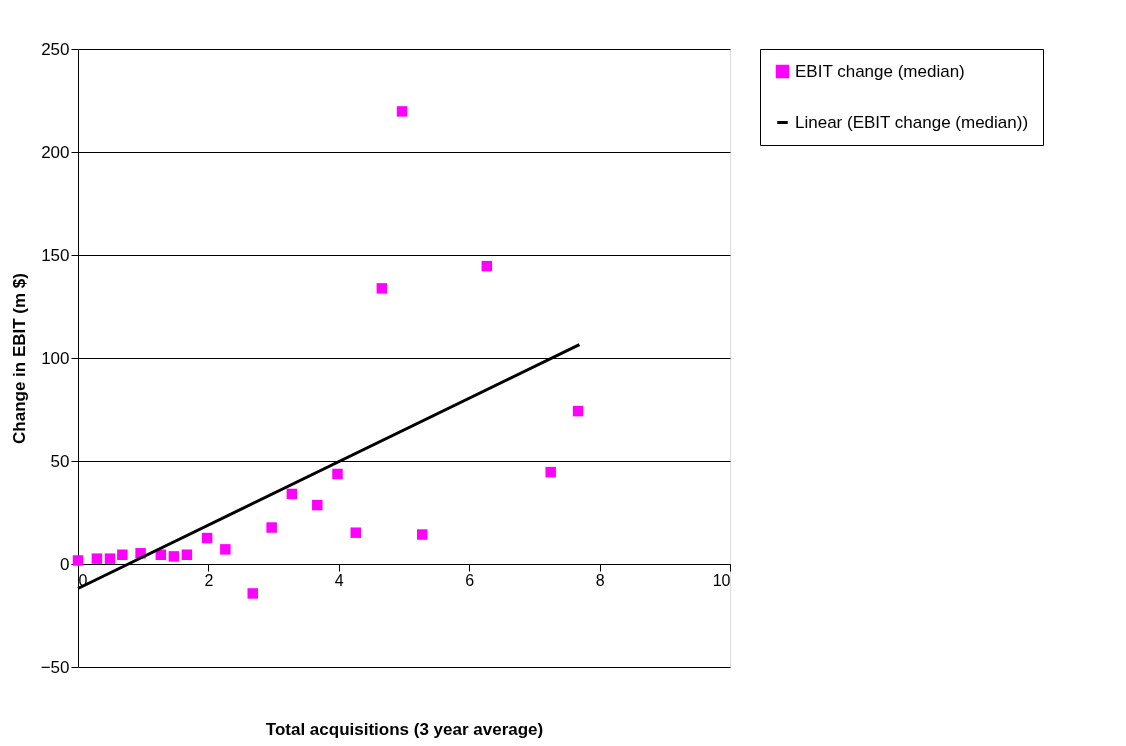 This screenshot has height=746, width=1126. What do you see at coordinates (55, 152) in the screenshot?
I see `y-tick-label: 200` at bounding box center [55, 152].